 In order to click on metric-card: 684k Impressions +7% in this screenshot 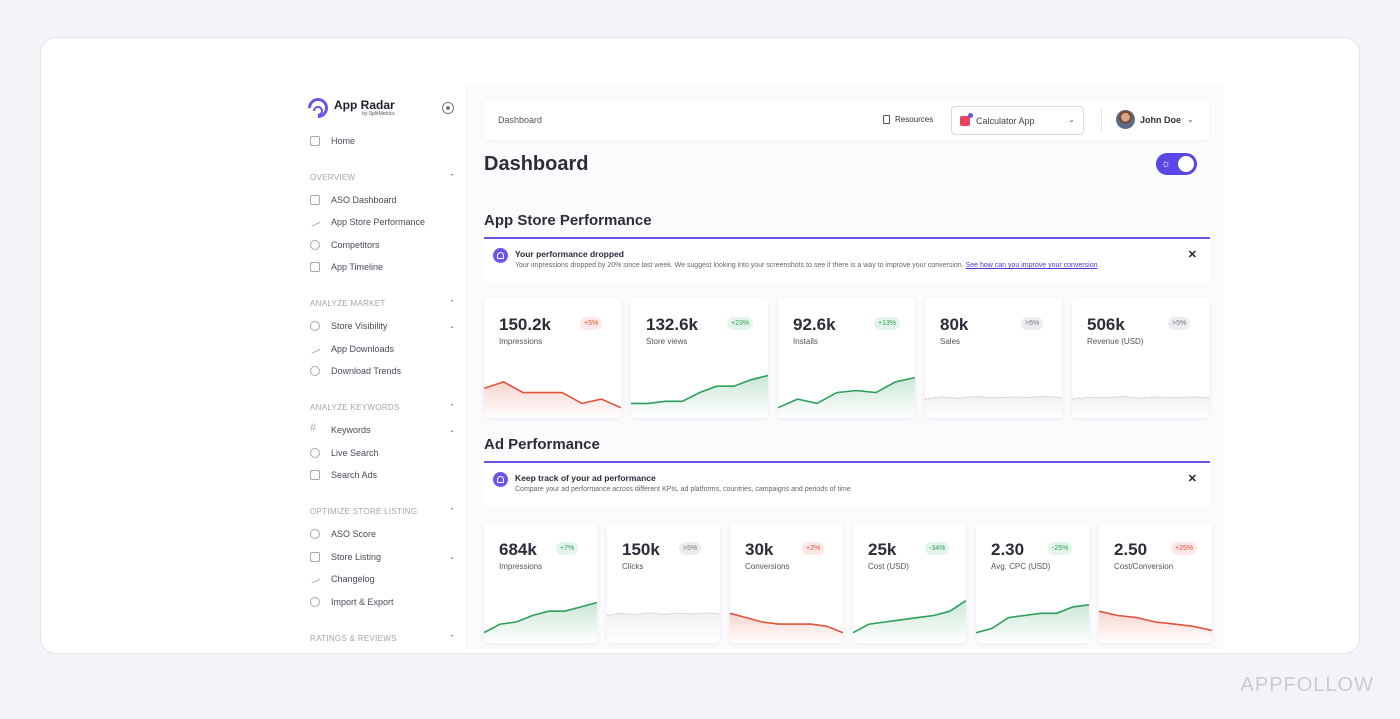, I will do `click(540, 583)`.